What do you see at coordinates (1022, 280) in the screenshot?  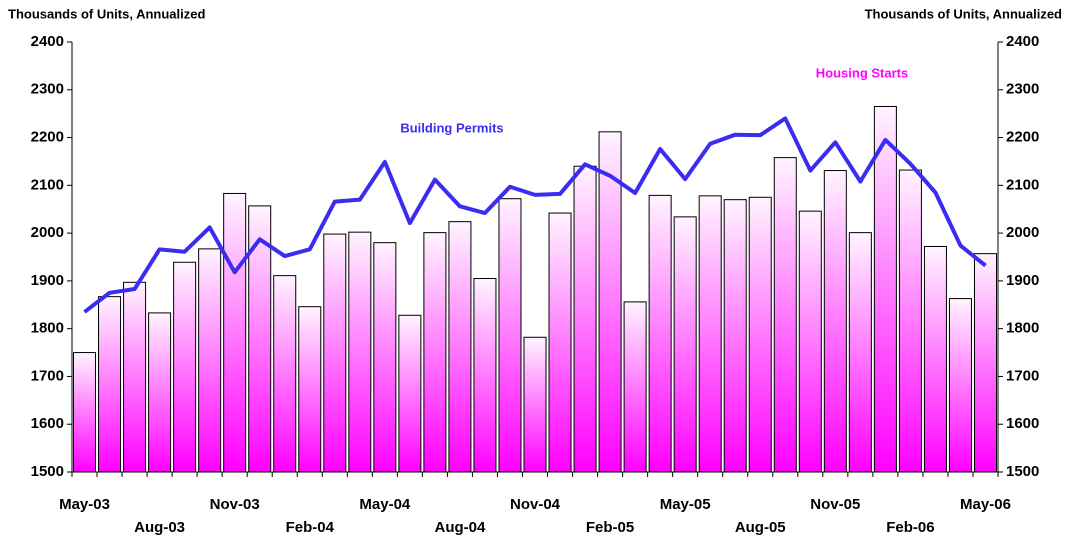 I see `y2-tick-label: 1900` at bounding box center [1022, 280].